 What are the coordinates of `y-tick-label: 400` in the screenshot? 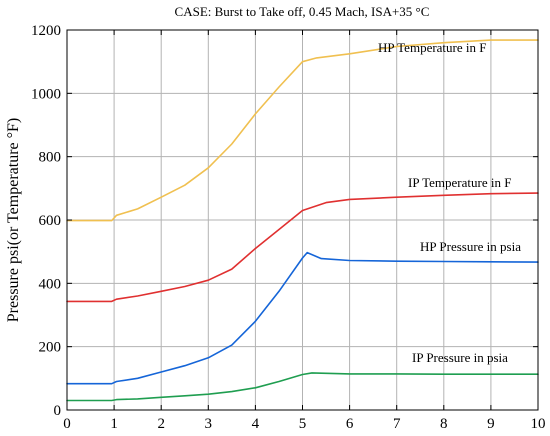 It's located at (50, 284).